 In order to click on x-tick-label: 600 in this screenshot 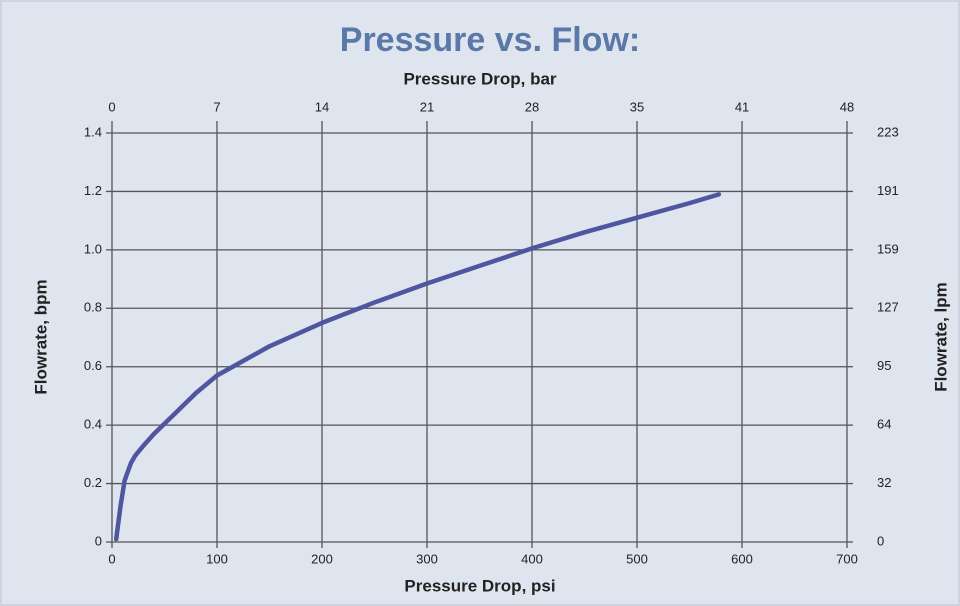, I will do `click(742, 558)`.